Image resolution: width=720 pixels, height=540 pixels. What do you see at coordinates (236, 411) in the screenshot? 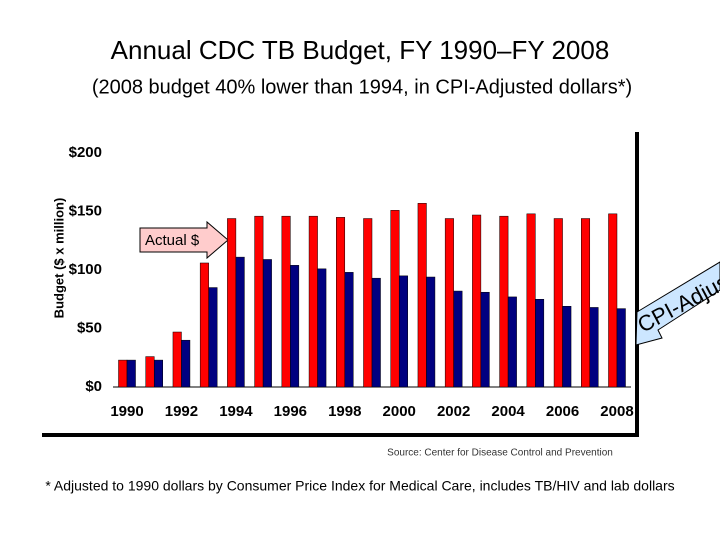
I see `x-tick-label: 1994` at bounding box center [236, 411].